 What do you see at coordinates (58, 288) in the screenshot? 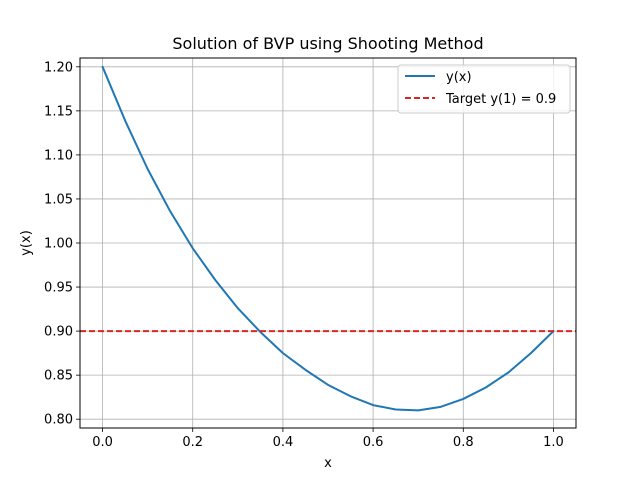
I see `y-tick-label: 0.95` at bounding box center [58, 288].